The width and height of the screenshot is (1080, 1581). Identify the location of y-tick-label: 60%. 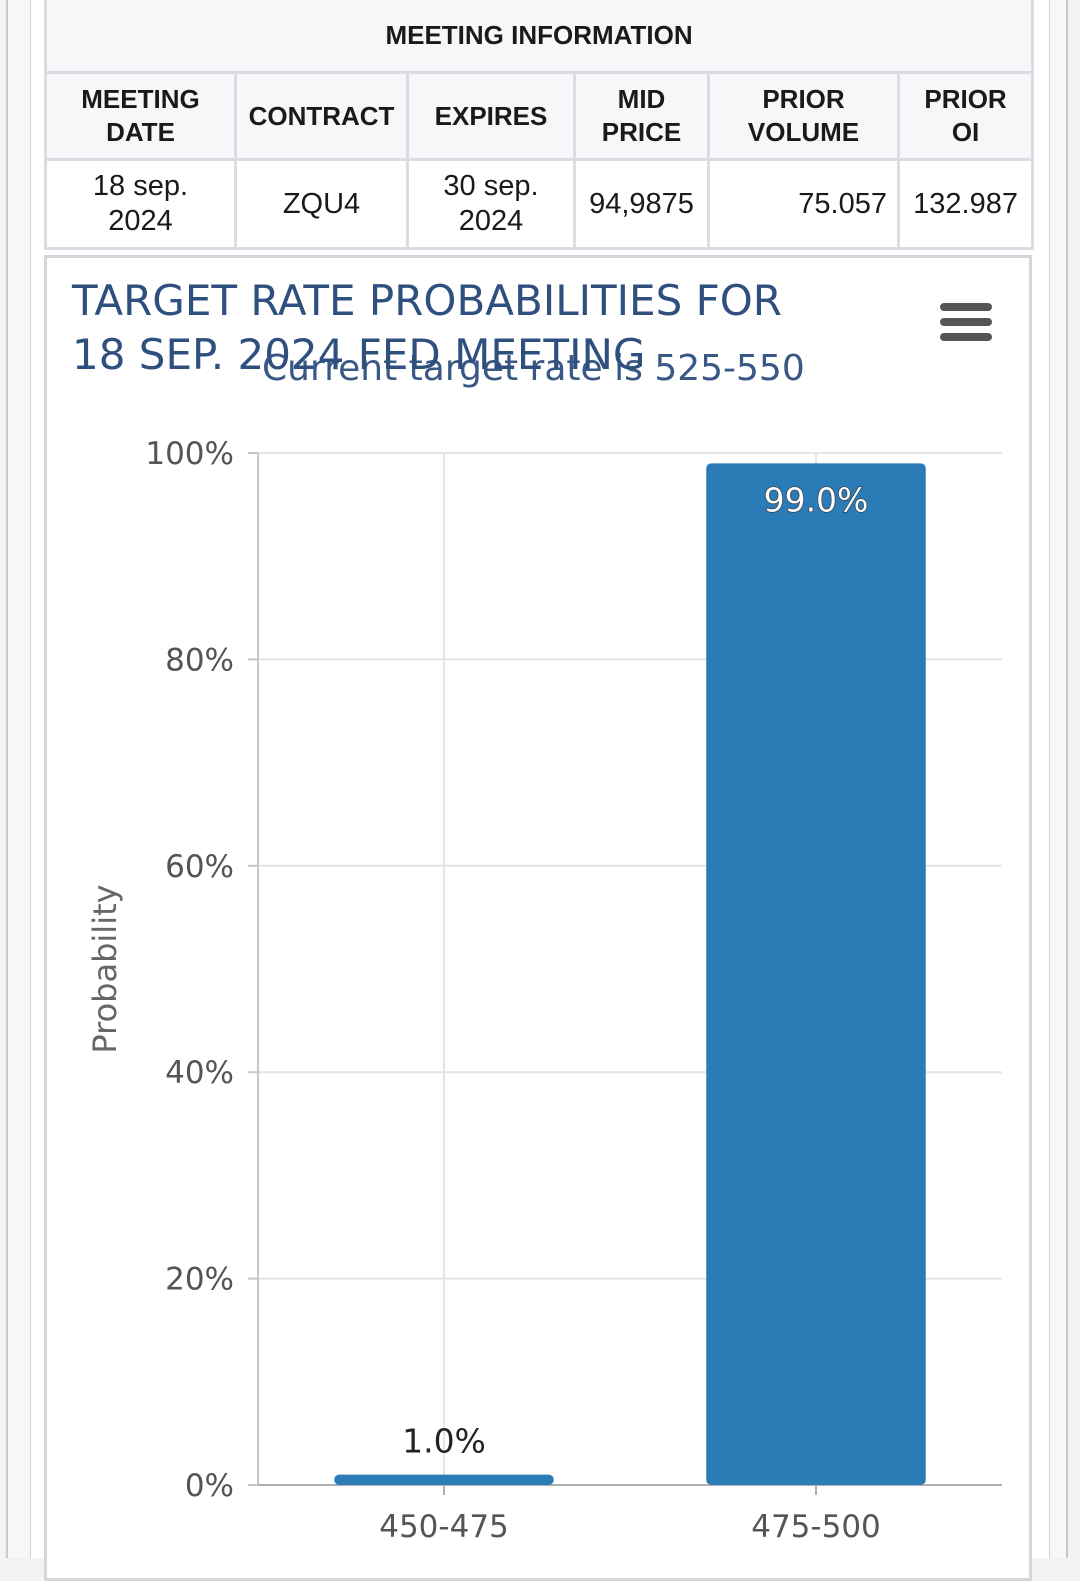
(199, 867).